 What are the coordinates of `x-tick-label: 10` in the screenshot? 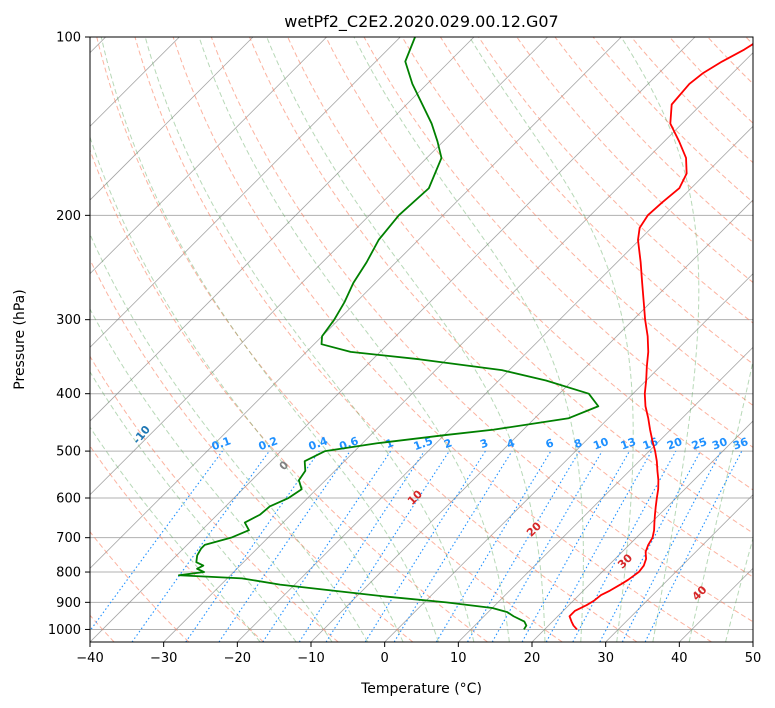 It's located at (458, 658).